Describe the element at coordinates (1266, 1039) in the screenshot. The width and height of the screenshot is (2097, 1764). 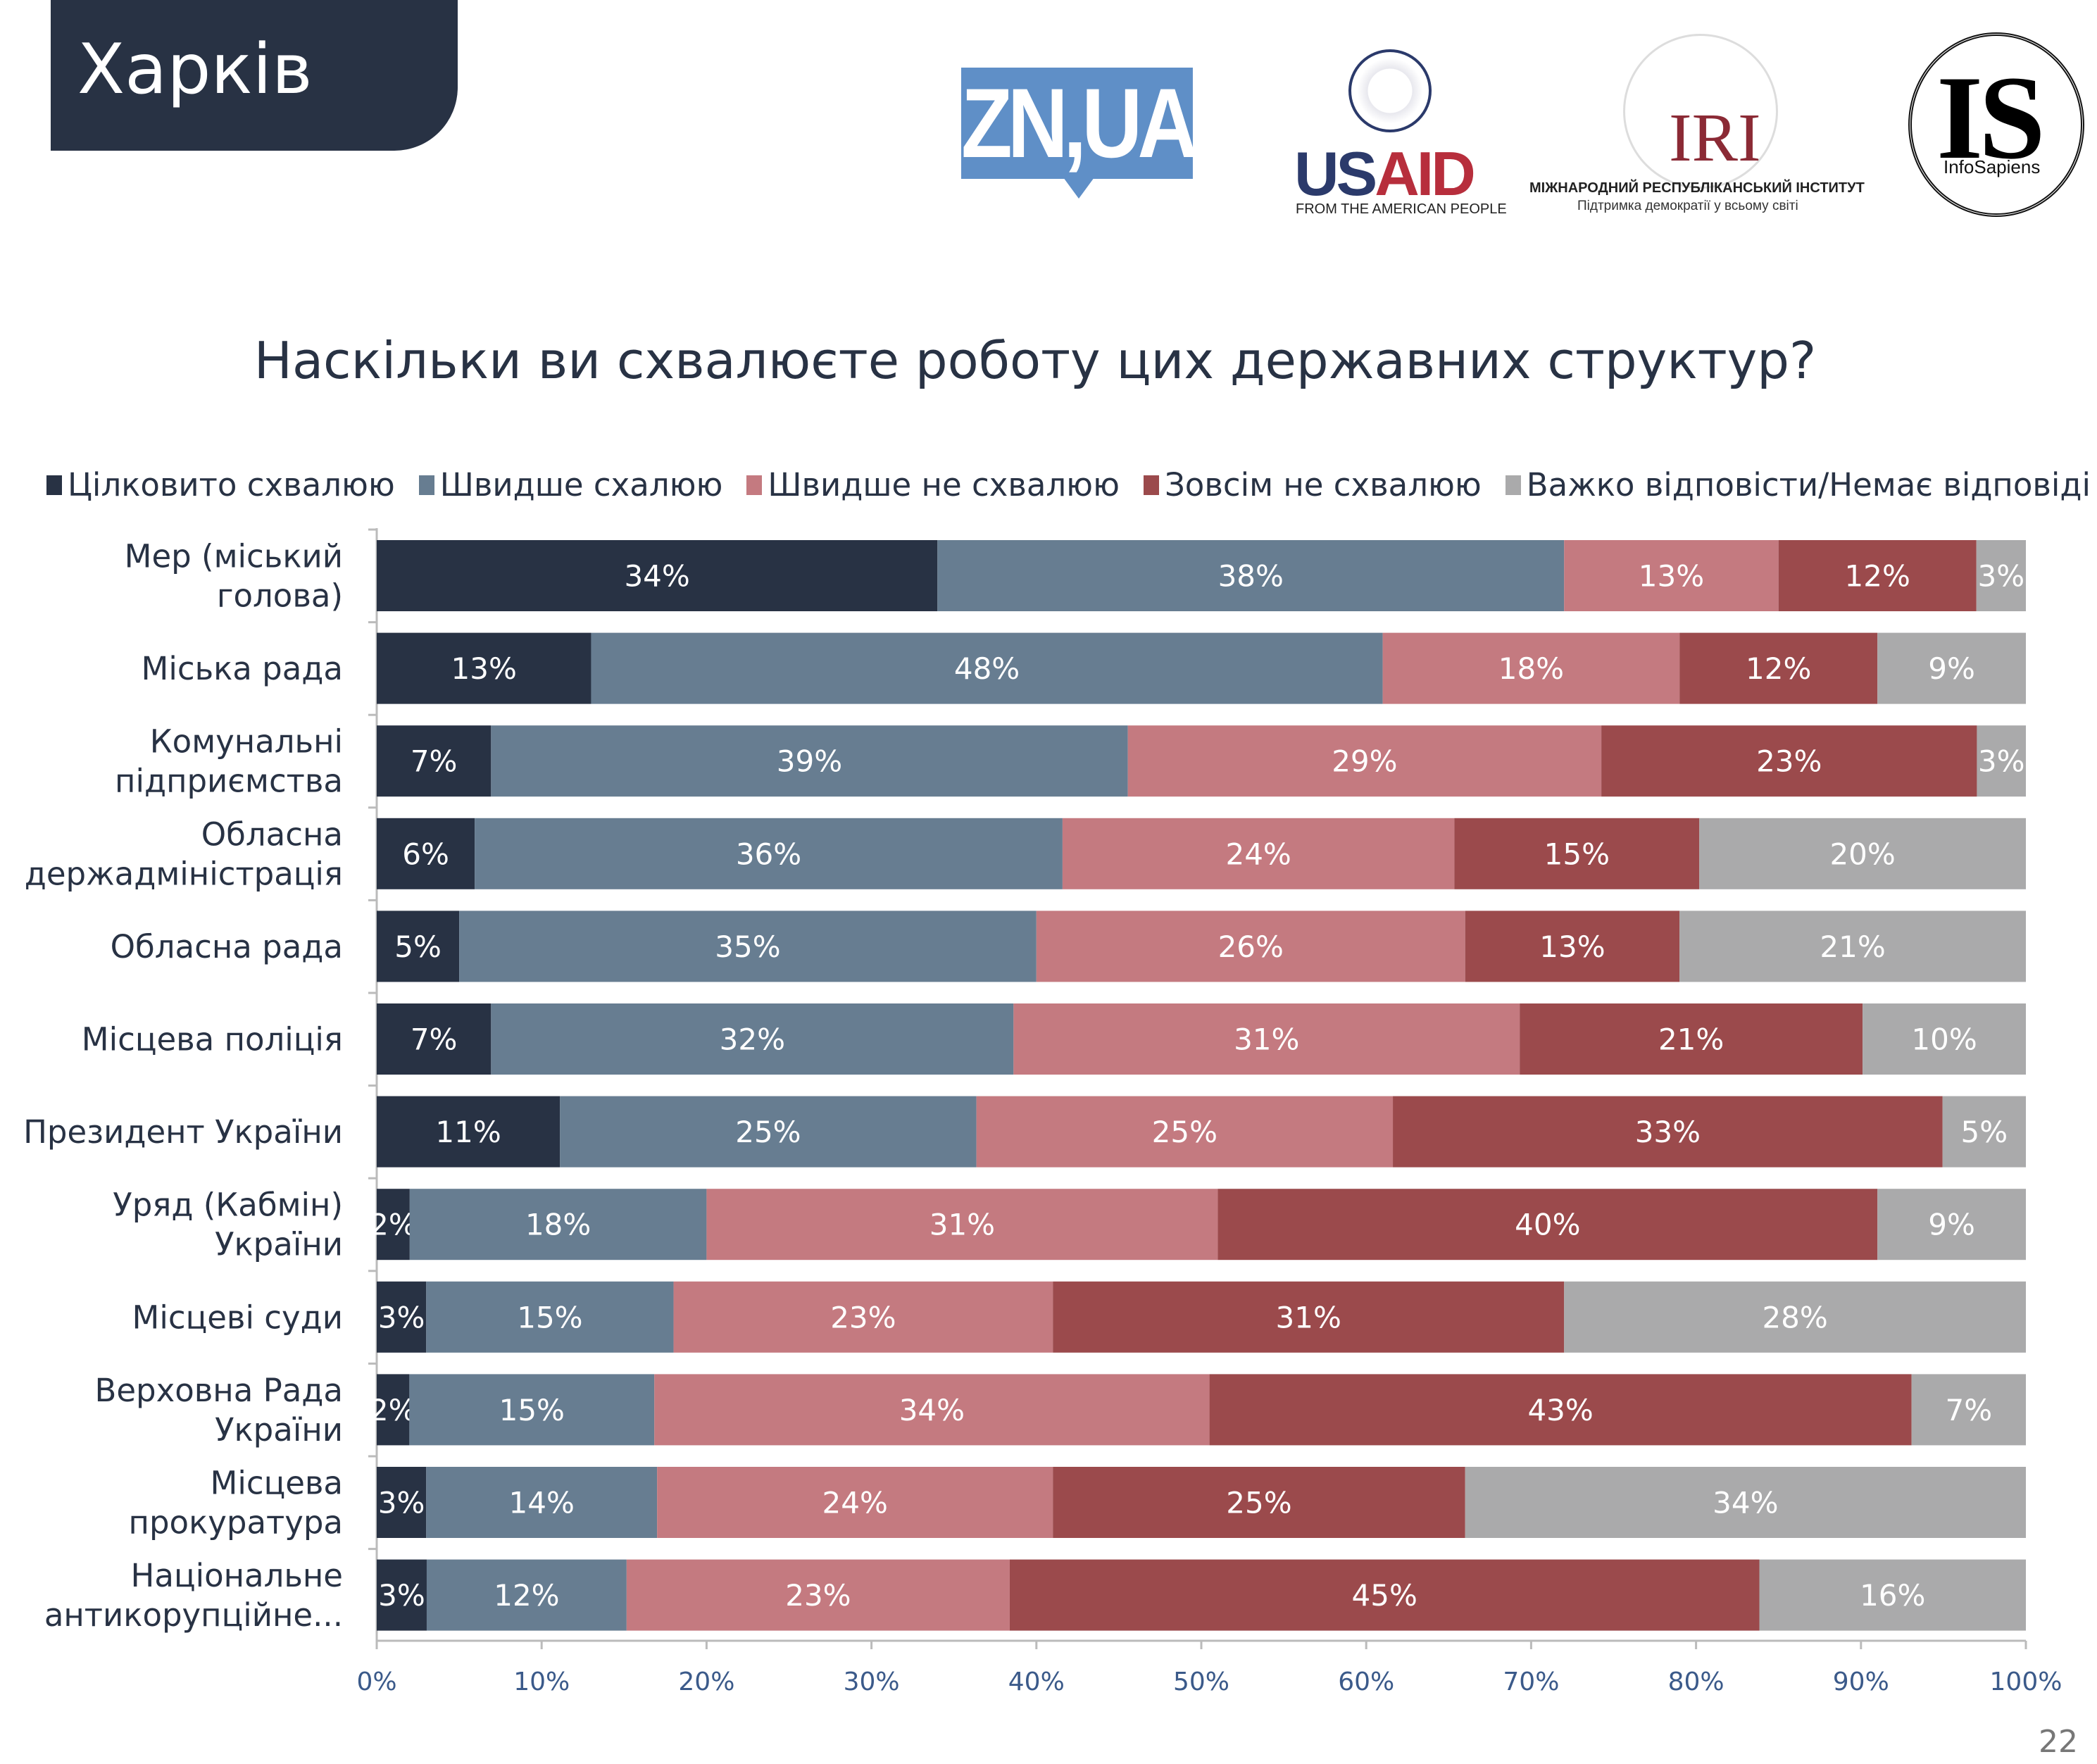
I see `data-label: 31%` at that location.